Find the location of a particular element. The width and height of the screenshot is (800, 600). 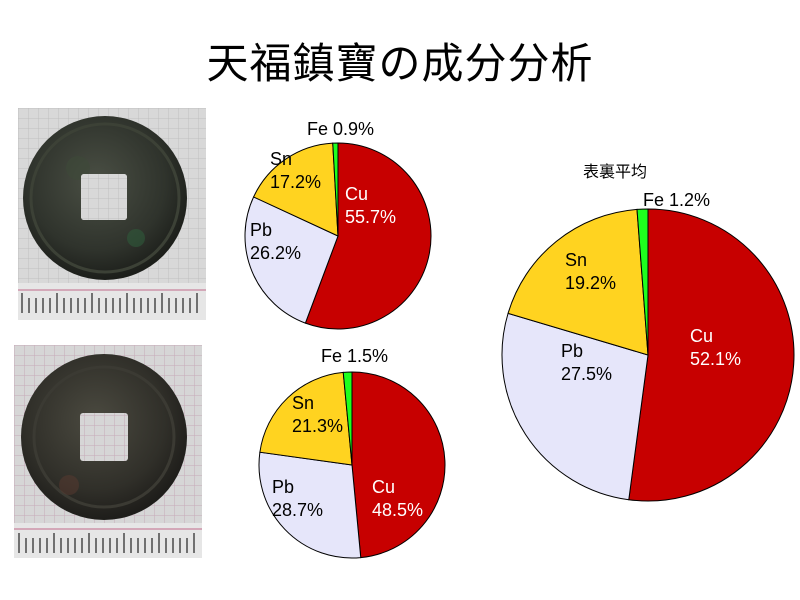

pie-average-value-cu: 52.1% is located at coordinates (715, 359).